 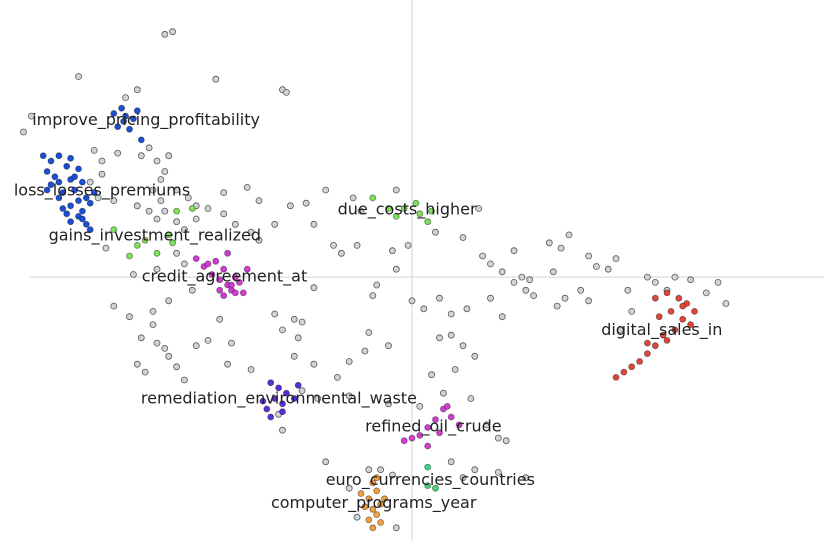 What do you see at coordinates (402, 210) in the screenshot?
I see `cluster-due-costs-higher` at bounding box center [402, 210].